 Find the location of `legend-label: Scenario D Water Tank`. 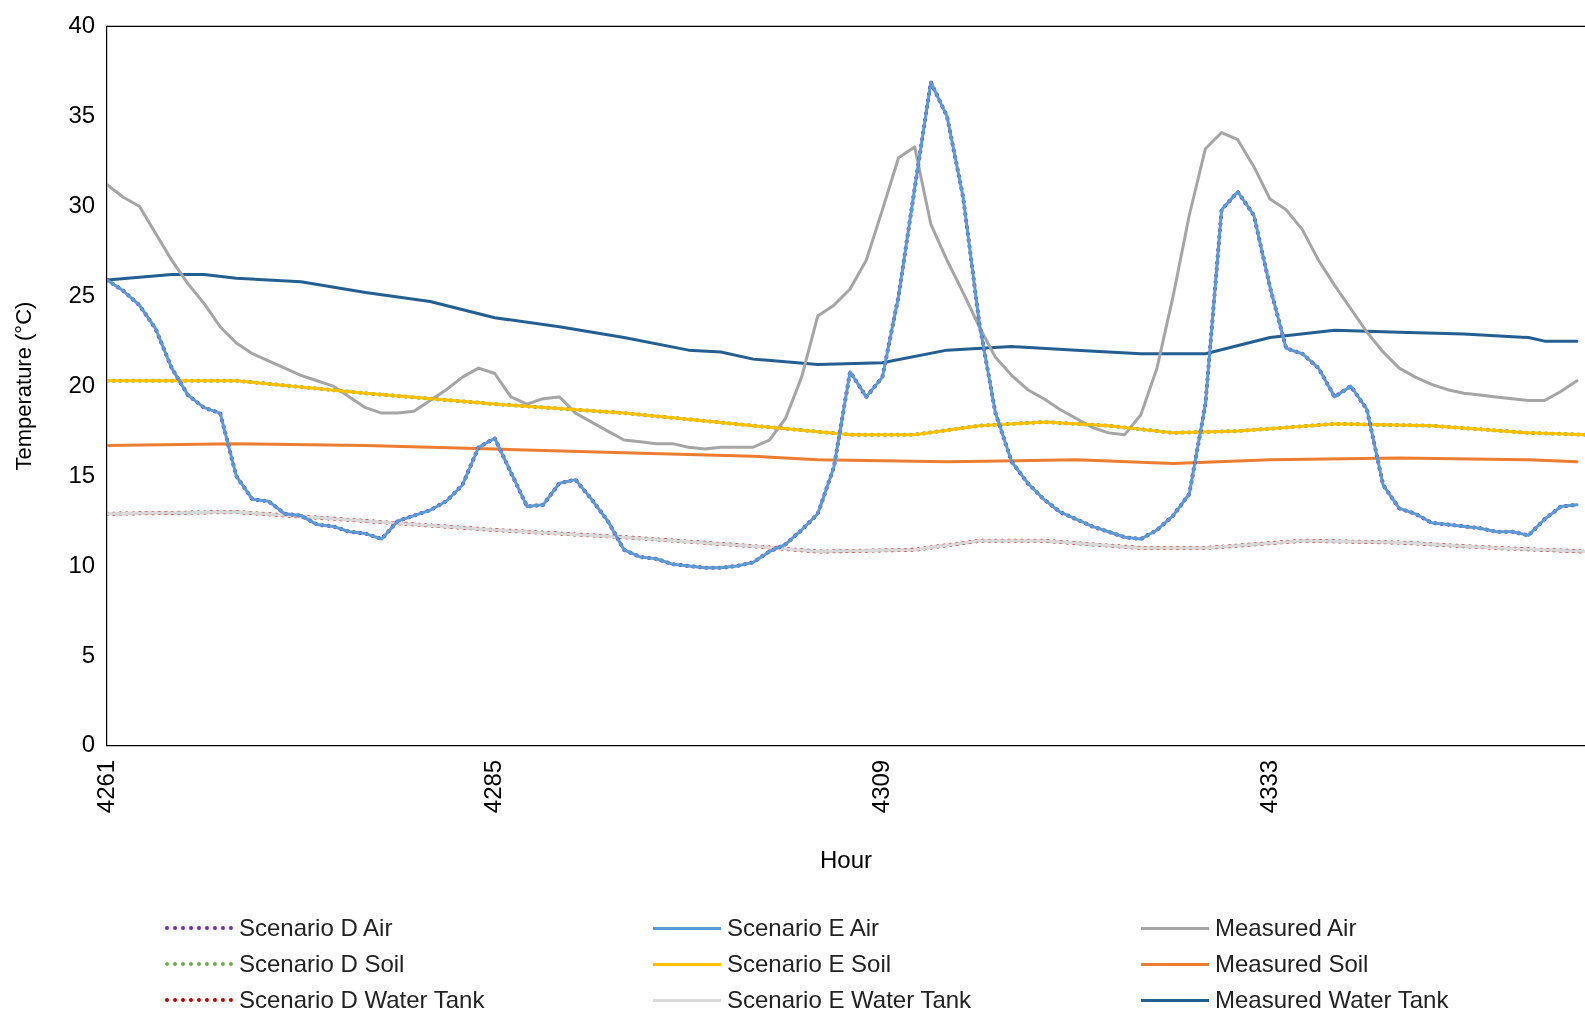

legend-label: Scenario D Water Tank is located at coordinates (362, 1000).